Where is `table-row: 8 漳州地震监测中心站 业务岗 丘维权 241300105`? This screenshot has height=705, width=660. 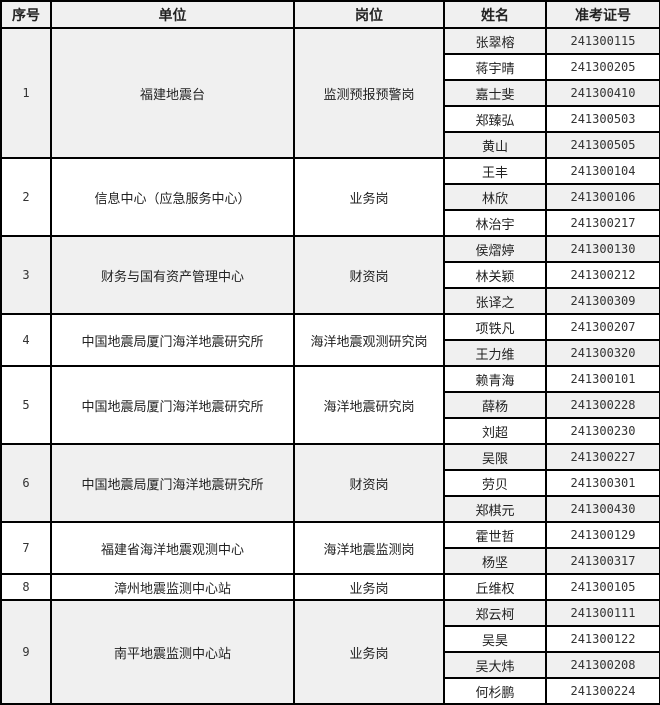
table-row: 8 漳州地震监测中心站 业务岗 丘维权 241300105 is located at coordinates (330, 587).